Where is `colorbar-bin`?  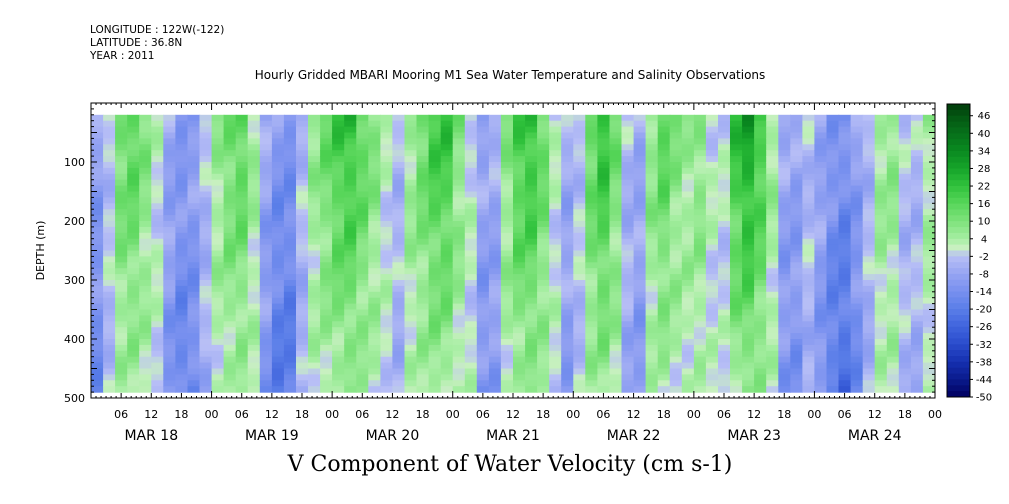 colorbar-bin is located at coordinates (958, 113).